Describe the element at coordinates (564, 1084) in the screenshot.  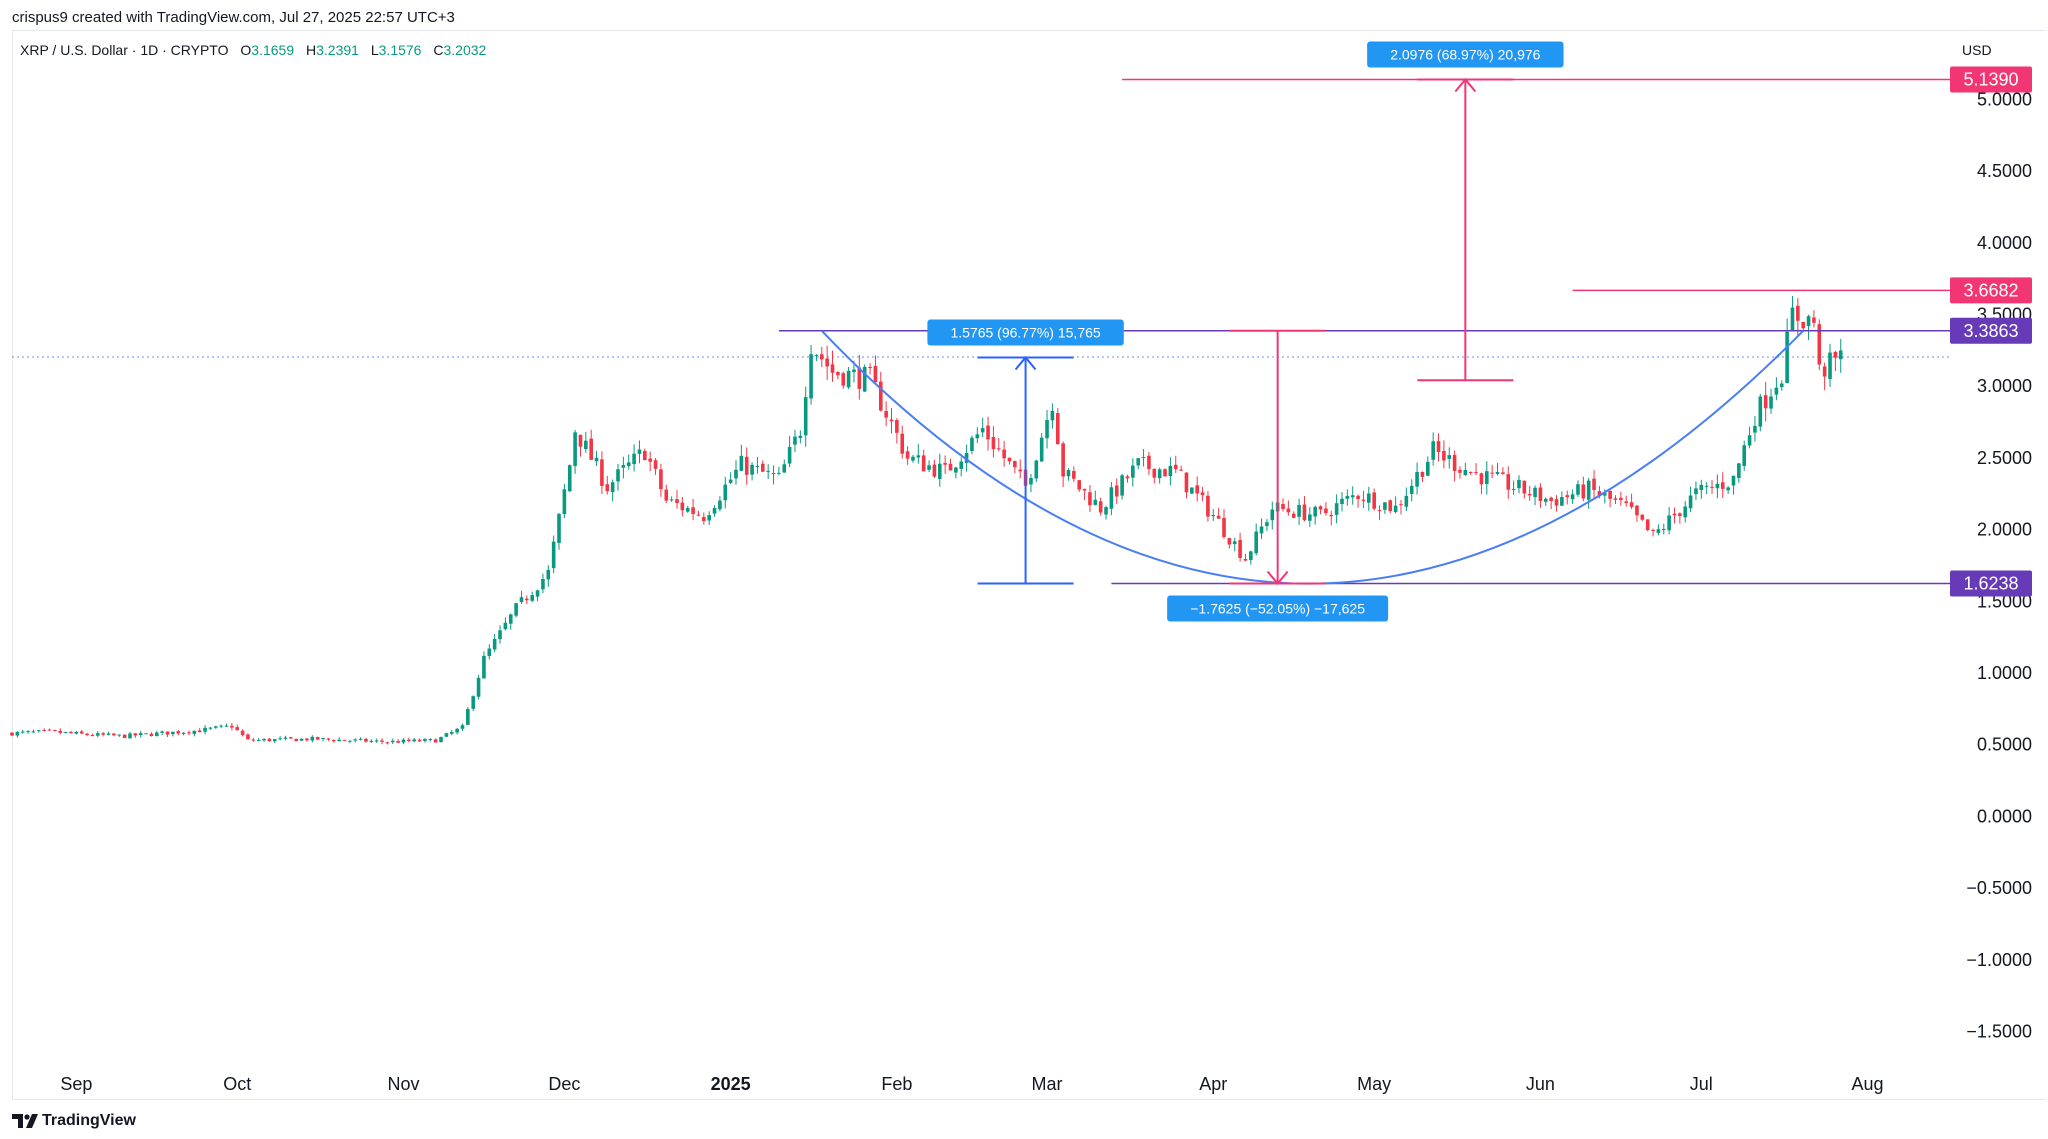
I see `x-tick-label: Dec` at that location.